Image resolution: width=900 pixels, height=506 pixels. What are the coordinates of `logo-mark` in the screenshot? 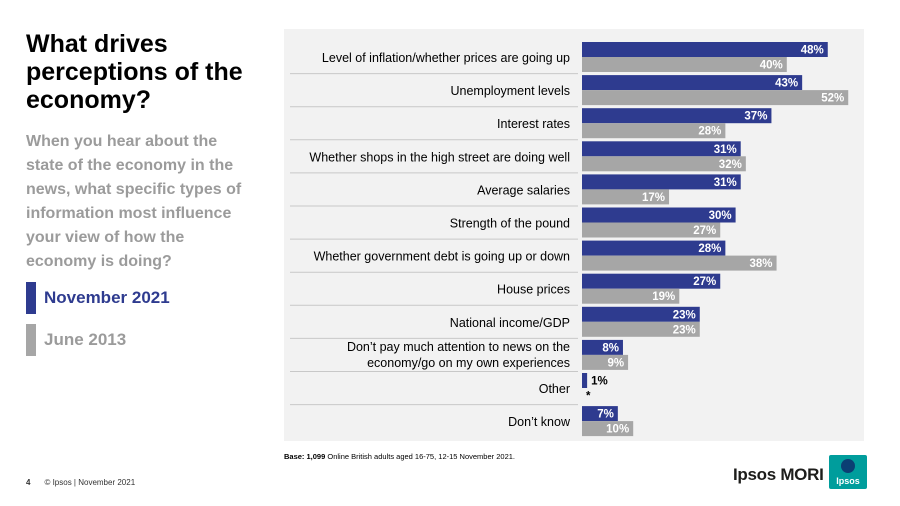 It's located at (848, 466).